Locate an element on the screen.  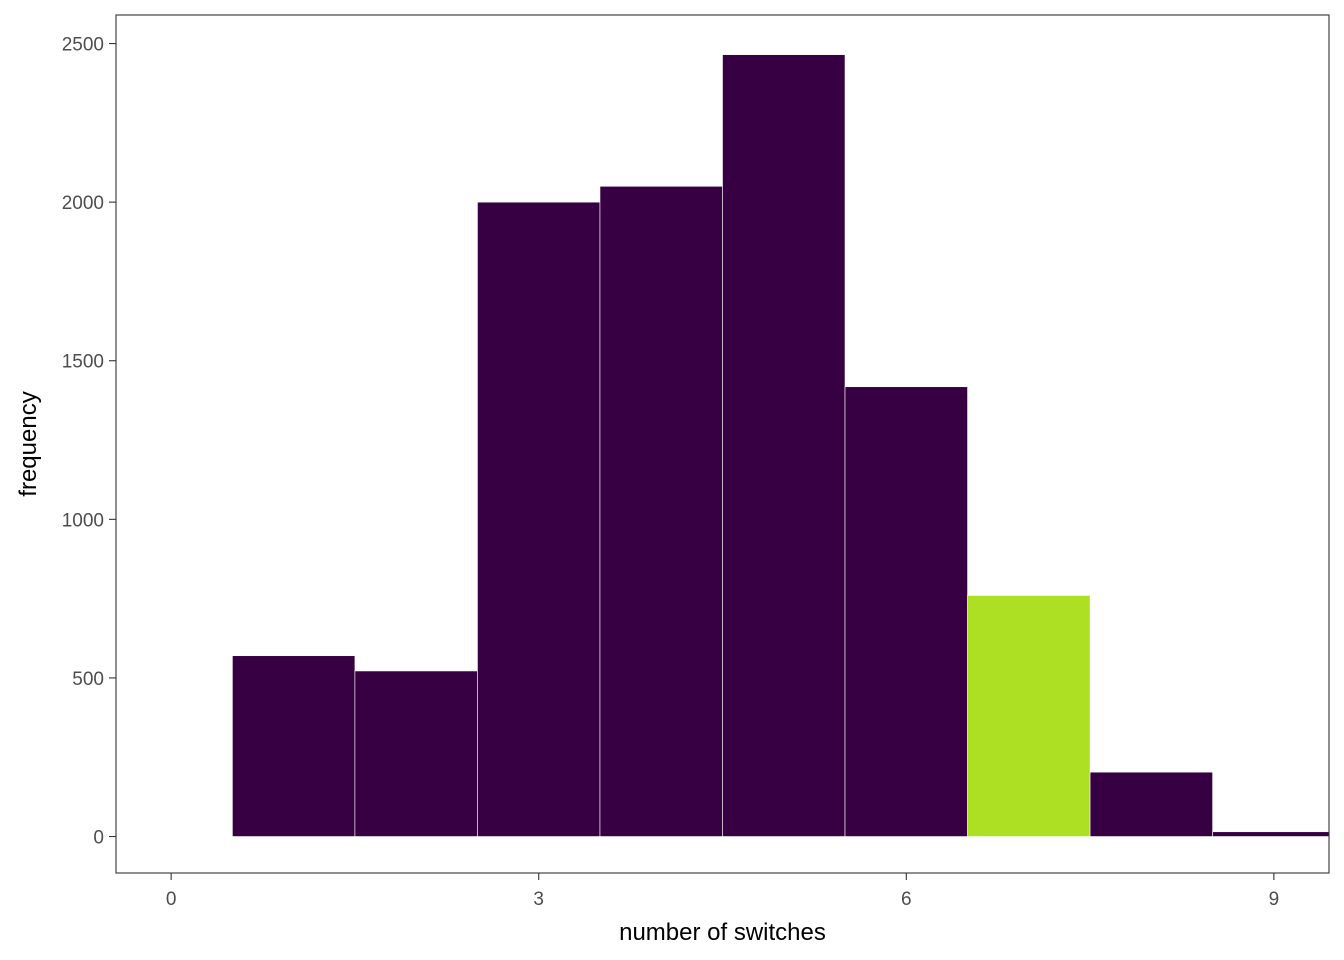
x-axis: 0 3 6 9 is located at coordinates (722, 891).